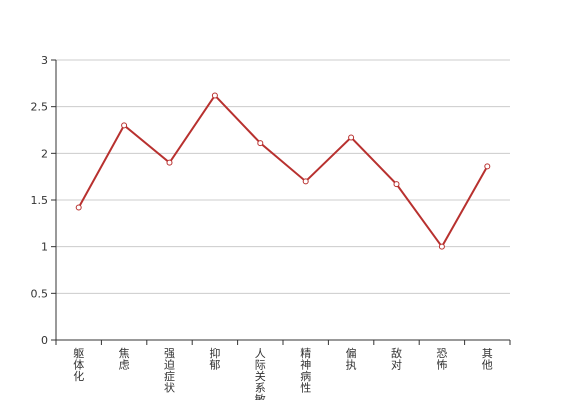  What do you see at coordinates (40, 200) in the screenshot?
I see `y-tick-label: 1.5` at bounding box center [40, 200].